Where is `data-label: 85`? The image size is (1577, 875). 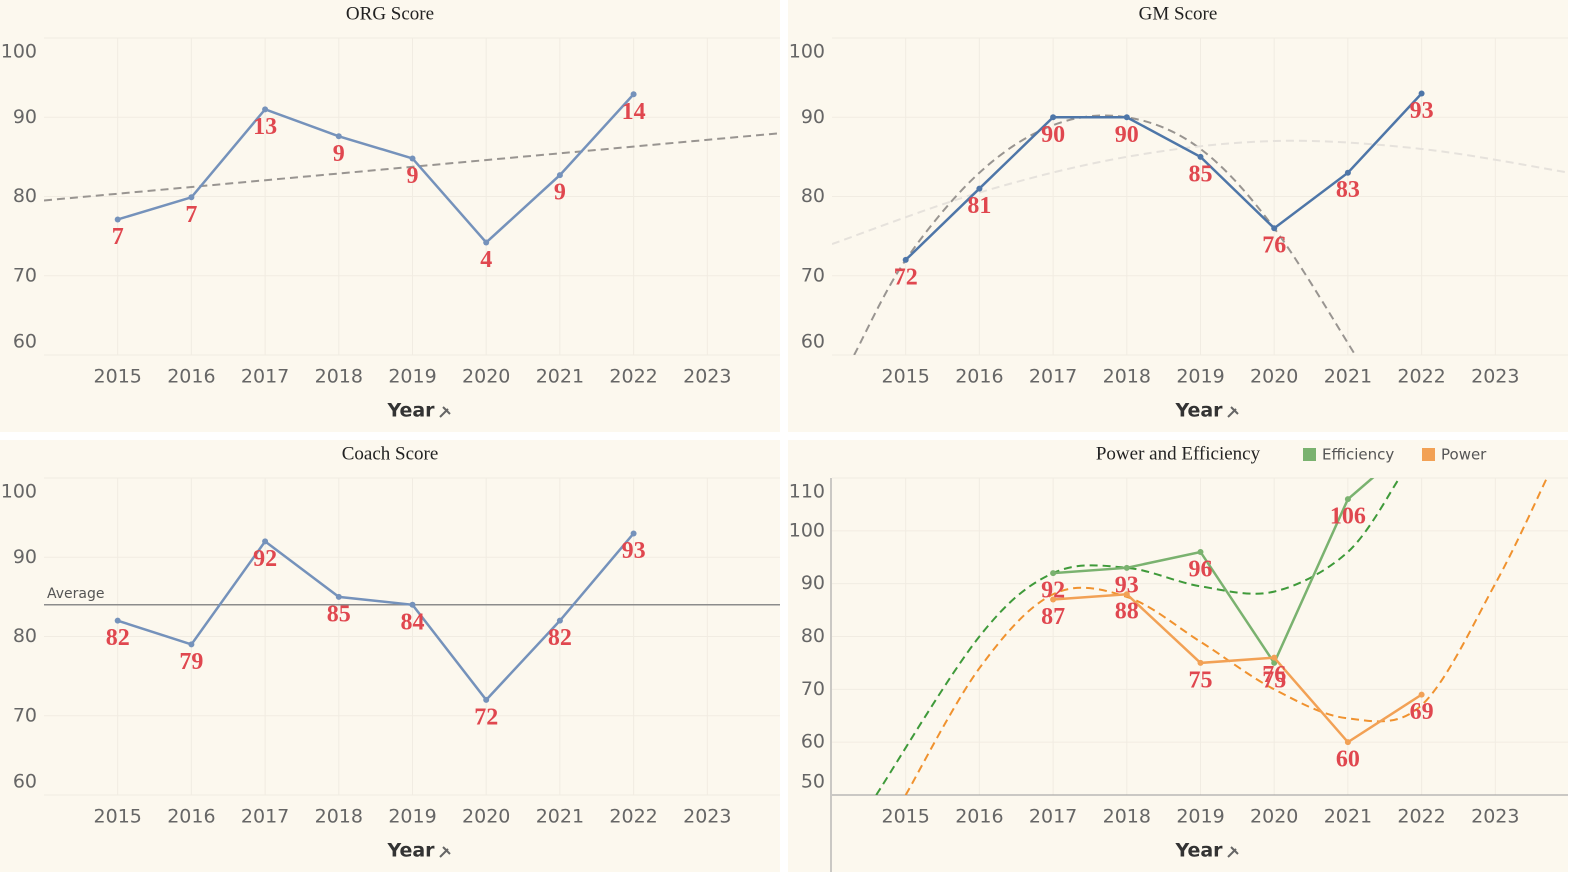
data-label: 85 is located at coordinates (1201, 174).